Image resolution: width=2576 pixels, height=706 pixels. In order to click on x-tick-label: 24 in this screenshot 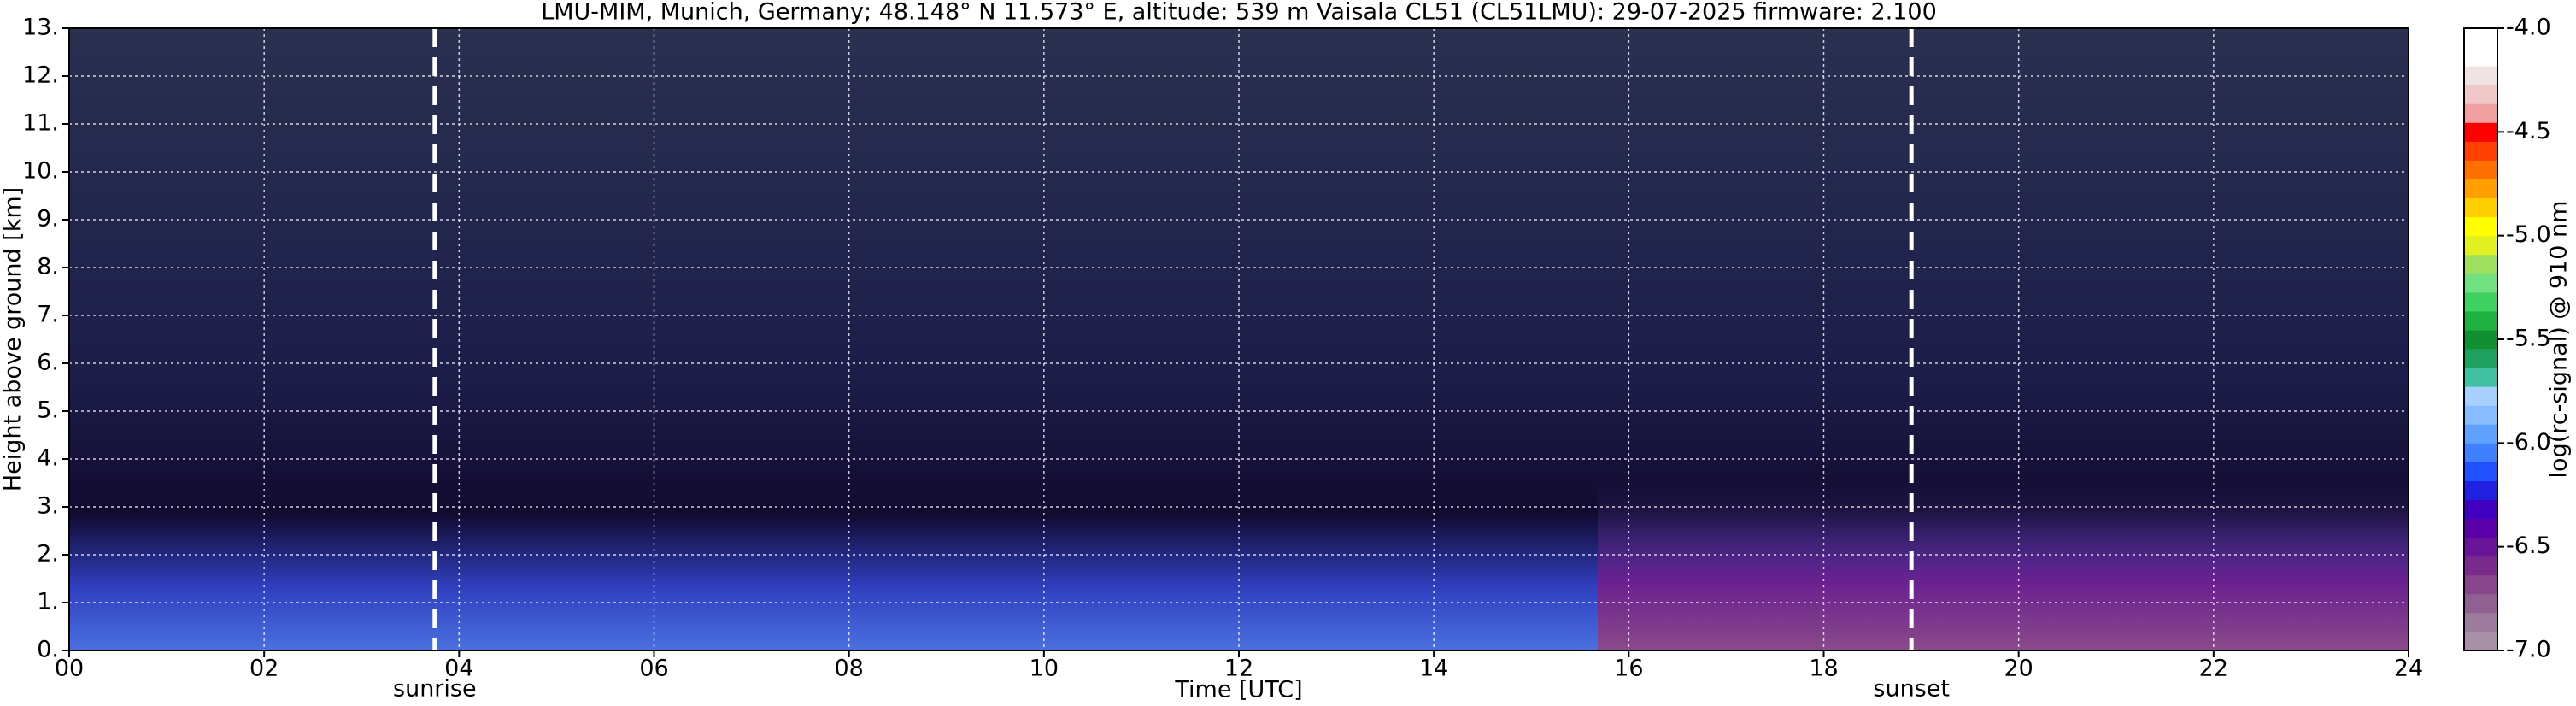, I will do `click(2408, 669)`.